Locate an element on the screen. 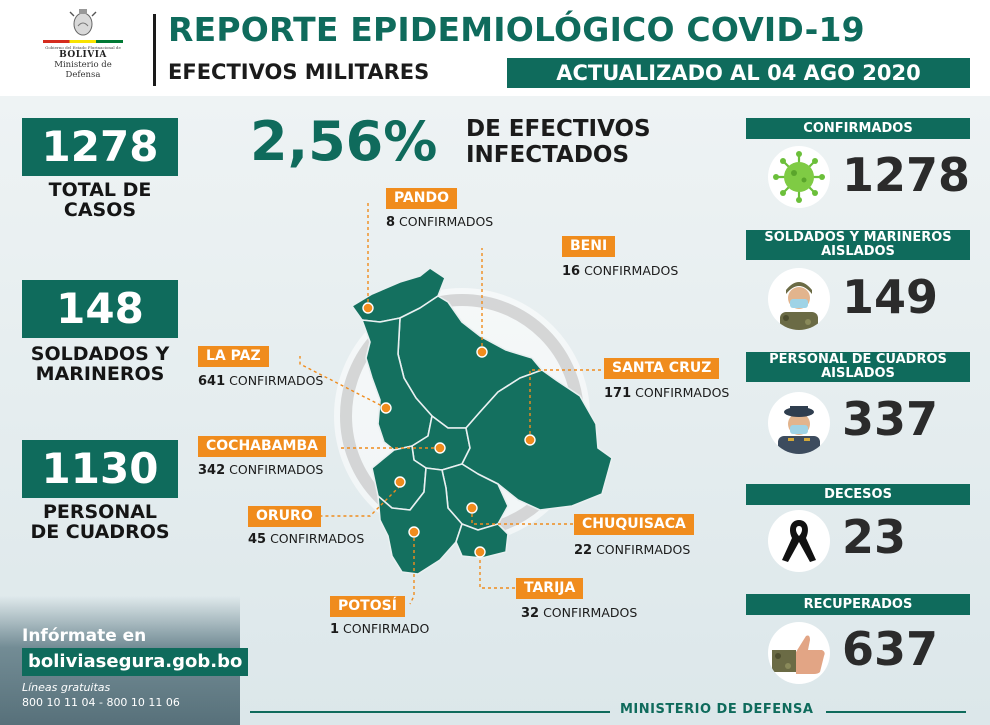 The width and height of the screenshot is (990, 725). officers-label: PERSONAL DE CUADROS is located at coordinates (100, 522).